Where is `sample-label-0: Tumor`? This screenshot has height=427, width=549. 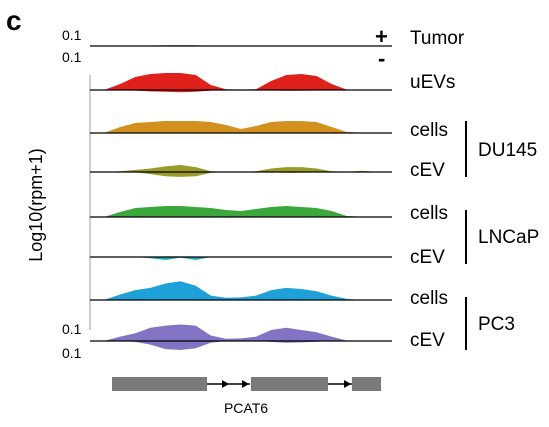 sample-label-0: Tumor is located at coordinates (437, 38).